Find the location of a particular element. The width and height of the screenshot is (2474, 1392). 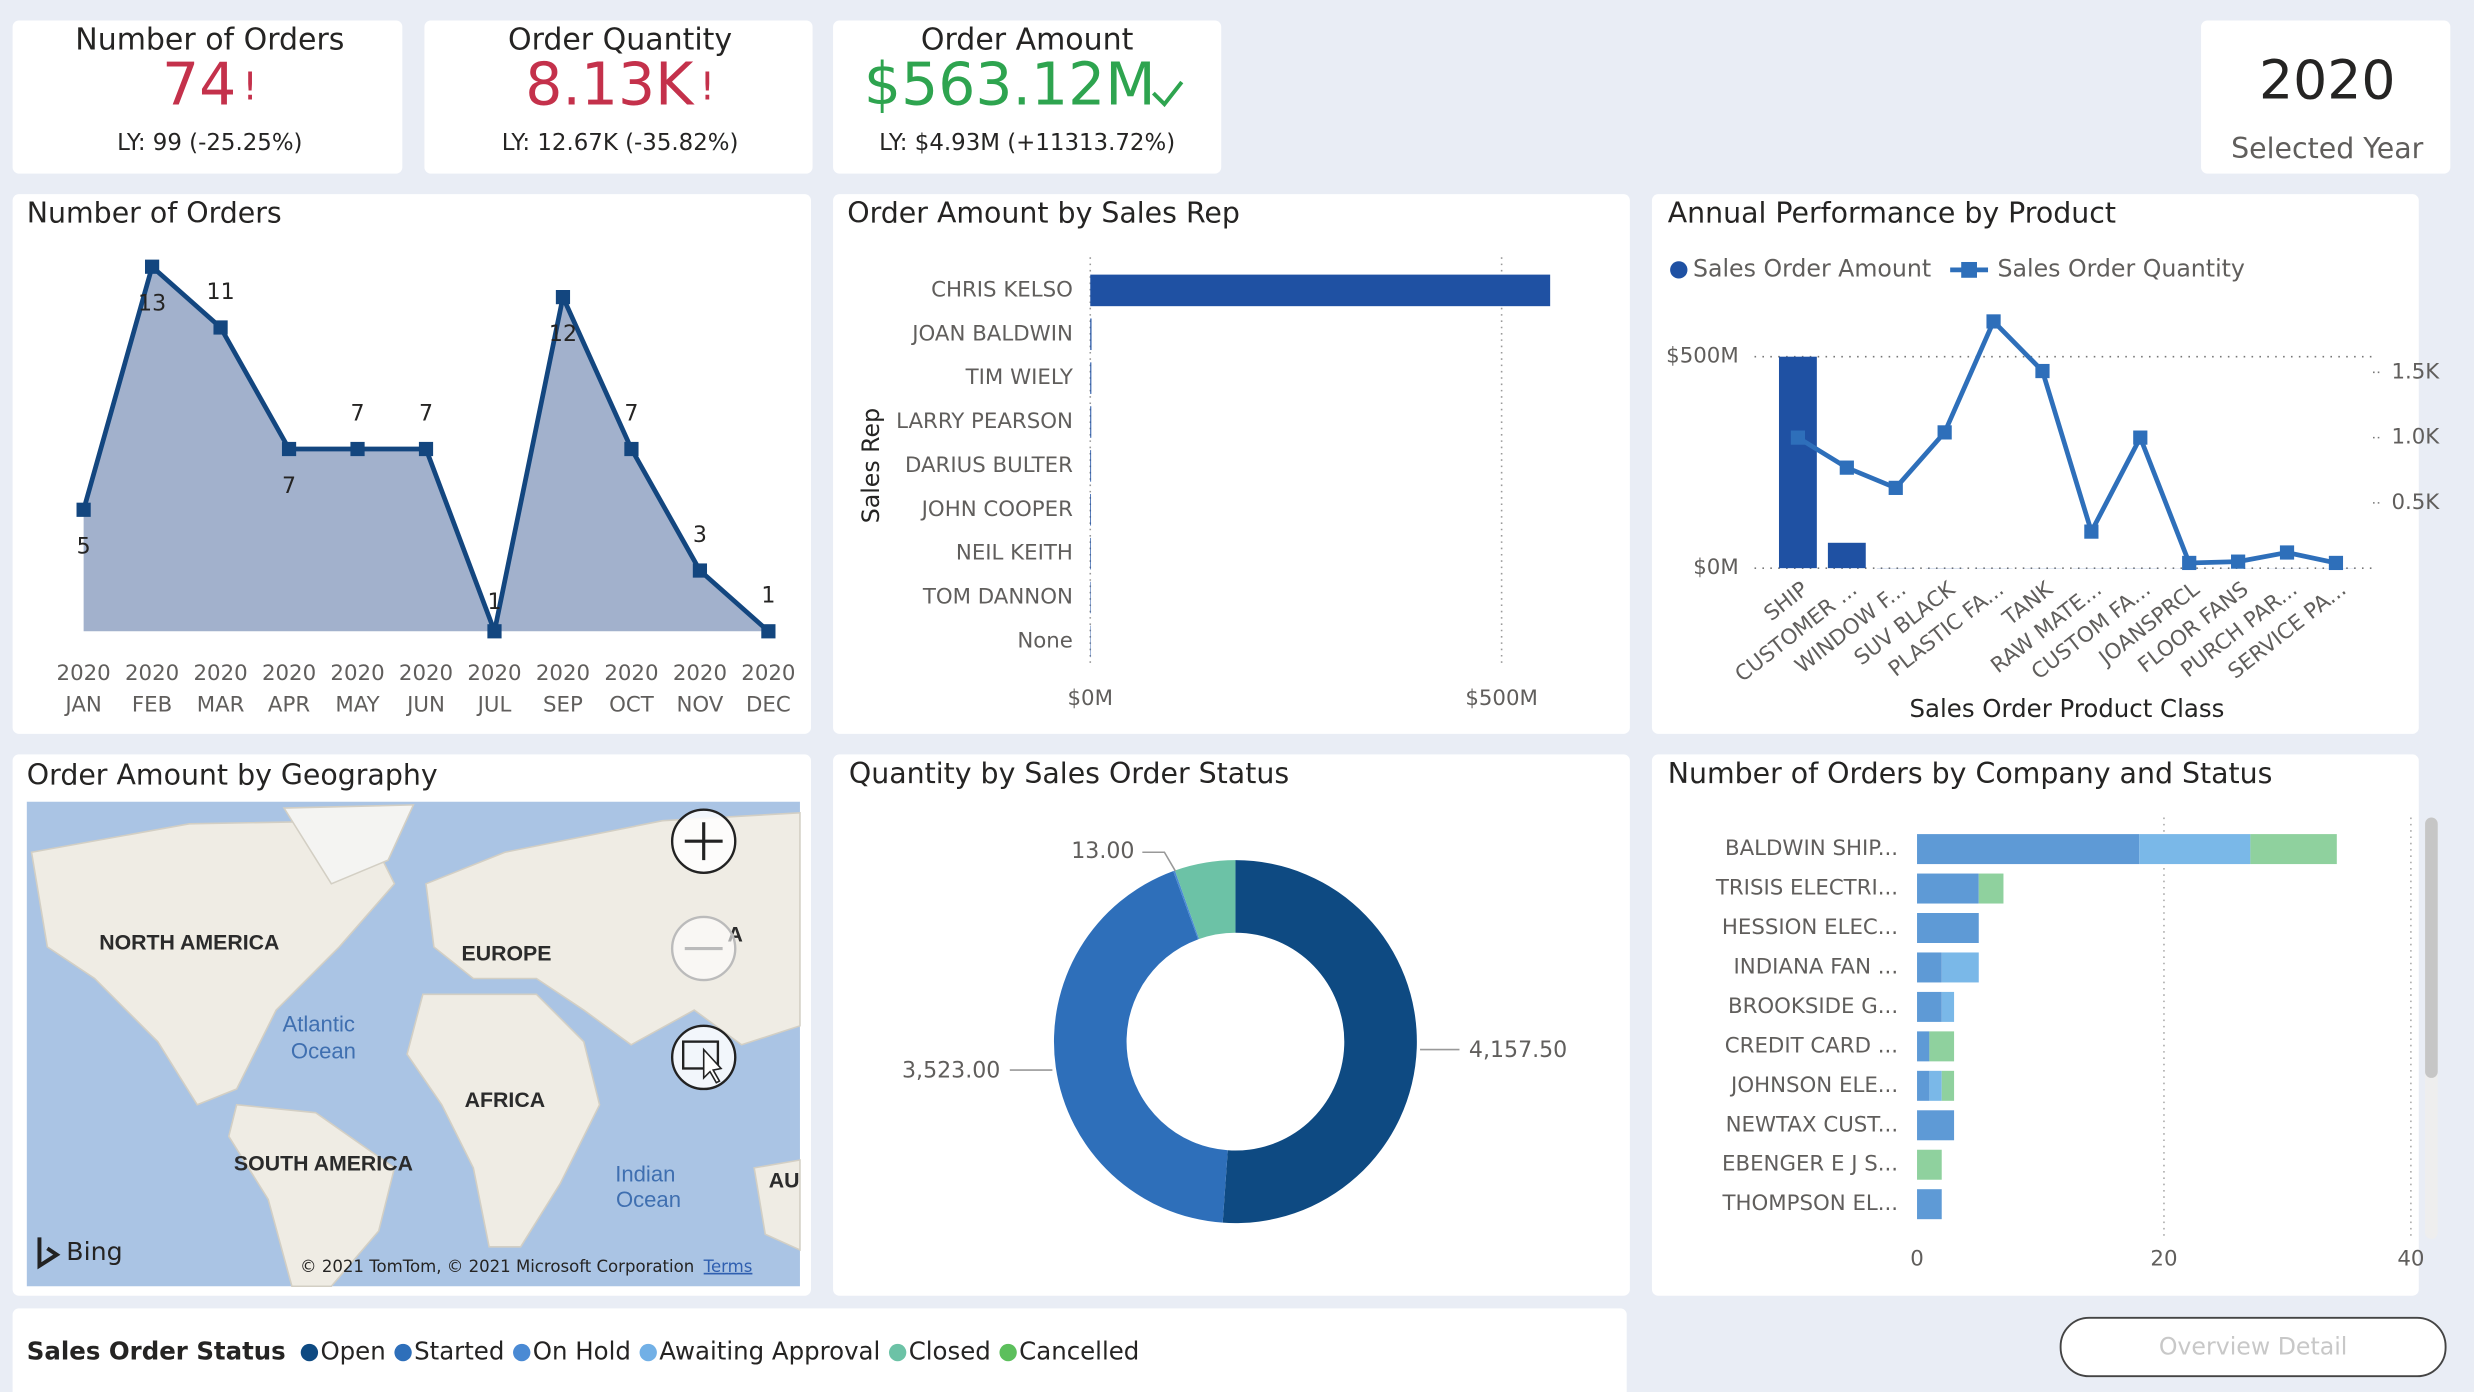

panel-title: Quantity by Sales Order Status is located at coordinates (1069, 773).